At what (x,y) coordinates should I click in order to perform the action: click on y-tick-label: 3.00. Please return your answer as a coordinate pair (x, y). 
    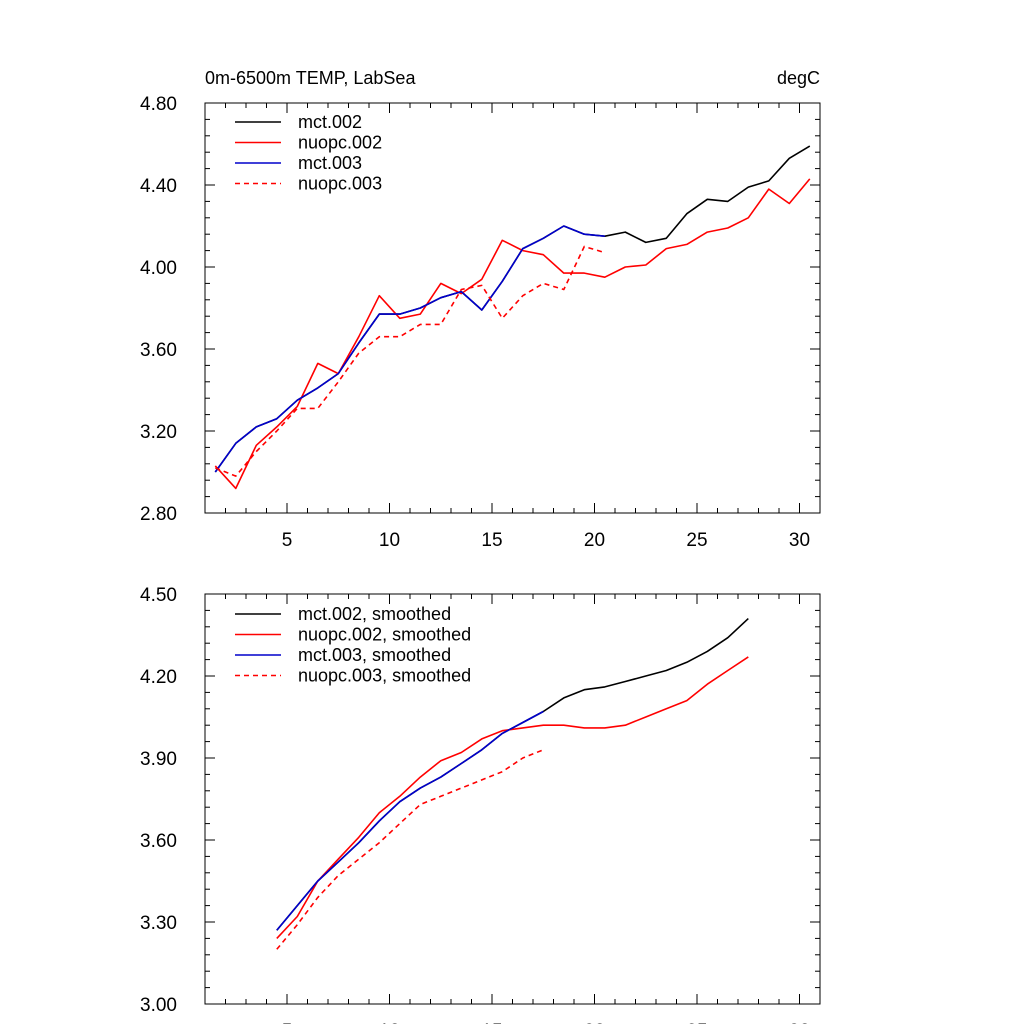
    Looking at the image, I should click on (158, 1005).